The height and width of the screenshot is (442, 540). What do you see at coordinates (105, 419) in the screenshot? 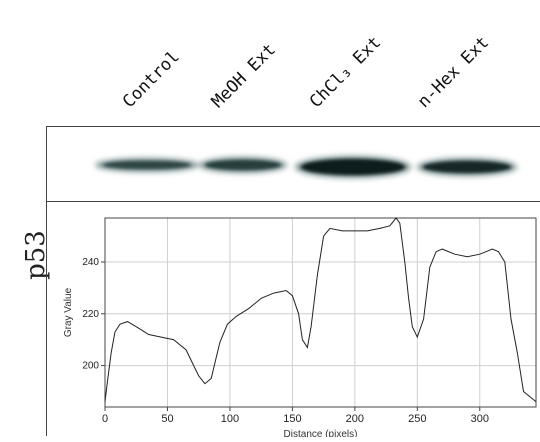
I see `x-tick-label: 0` at bounding box center [105, 419].